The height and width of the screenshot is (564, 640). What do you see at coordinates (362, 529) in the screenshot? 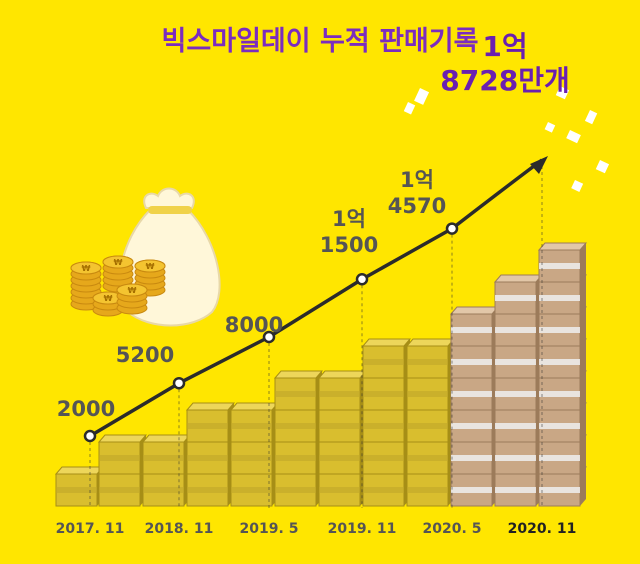
I see `x-tick-label: 2019. 11` at bounding box center [362, 529].